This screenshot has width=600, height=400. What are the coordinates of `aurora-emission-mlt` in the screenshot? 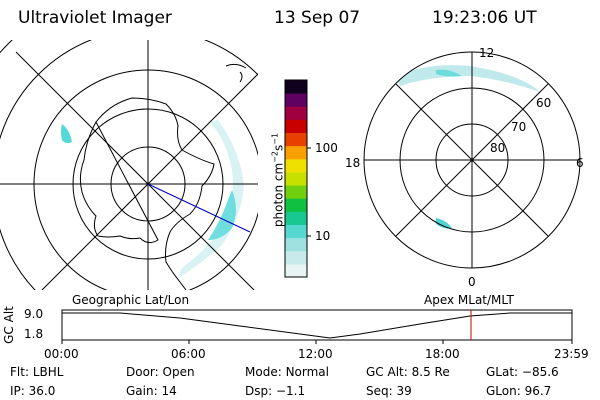 It's located at (468, 78).